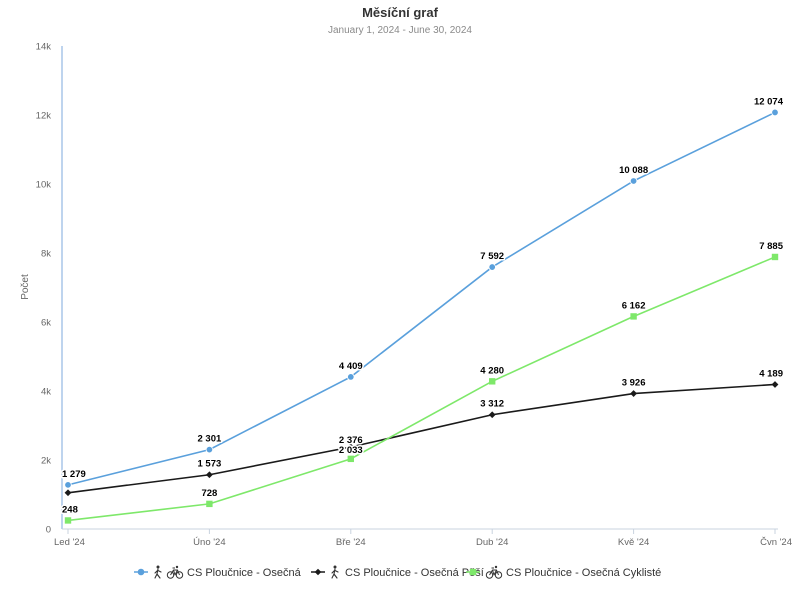  I want to click on legend-item-1: CS Ploučnice - Osečná, so click(218, 572).